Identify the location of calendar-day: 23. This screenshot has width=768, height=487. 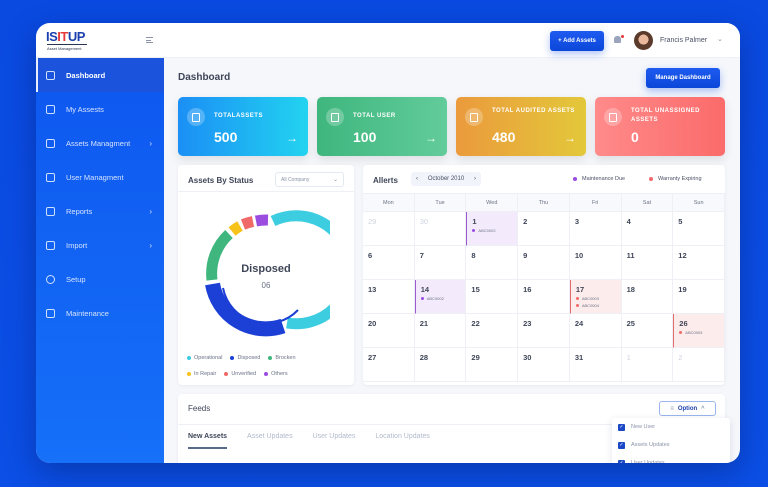
(544, 331).